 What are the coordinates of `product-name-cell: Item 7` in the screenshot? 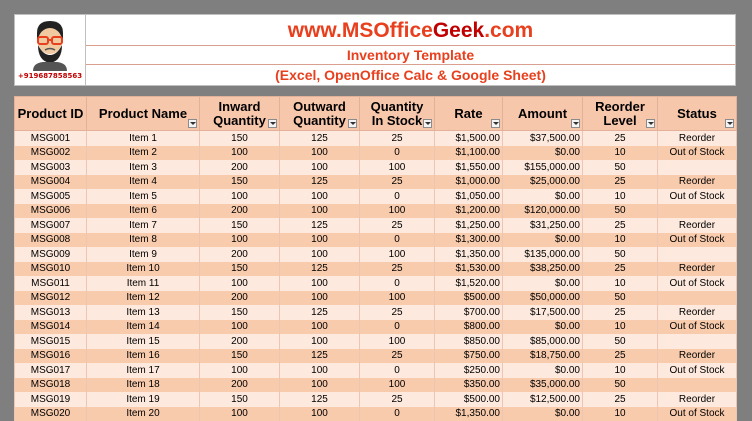 It's located at (143, 225).